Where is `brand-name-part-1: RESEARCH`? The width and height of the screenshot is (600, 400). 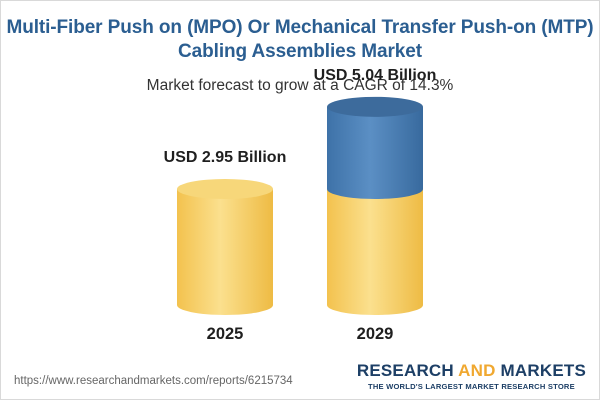 brand-name-part-1: RESEARCH is located at coordinates (407, 370).